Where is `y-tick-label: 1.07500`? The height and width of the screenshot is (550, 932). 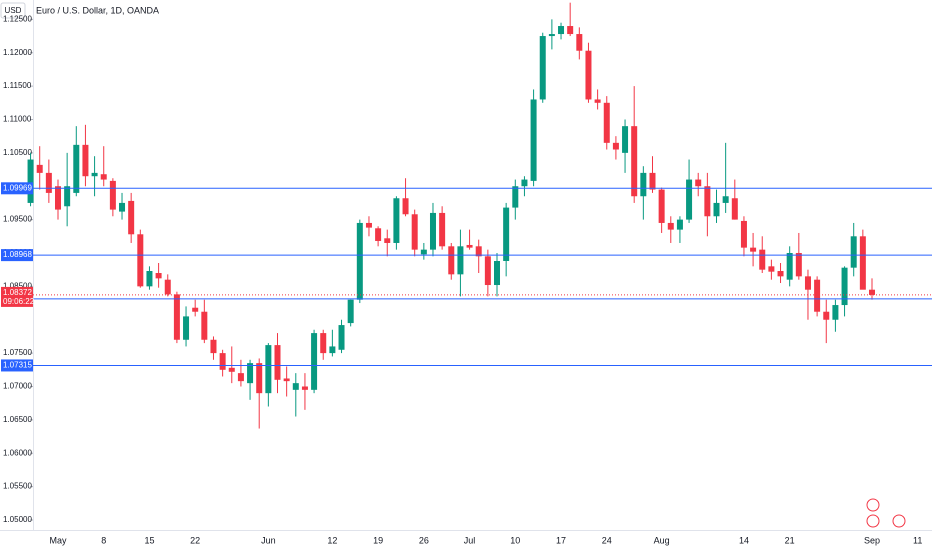 y-tick-label: 1.07500 is located at coordinates (17, 352).